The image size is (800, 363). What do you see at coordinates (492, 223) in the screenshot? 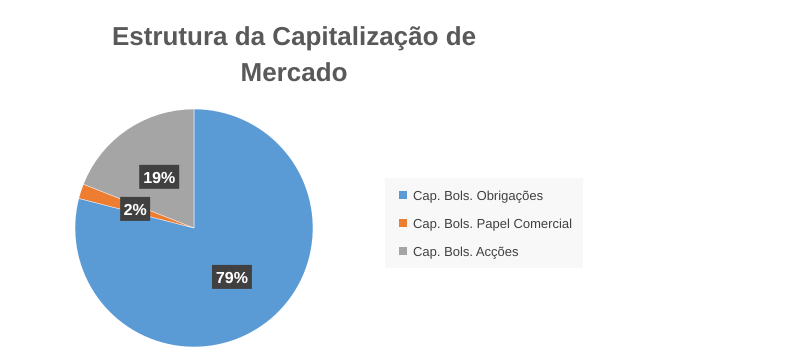
I see `legend-label: Cap. Bols. Papel Comercial` at bounding box center [492, 223].